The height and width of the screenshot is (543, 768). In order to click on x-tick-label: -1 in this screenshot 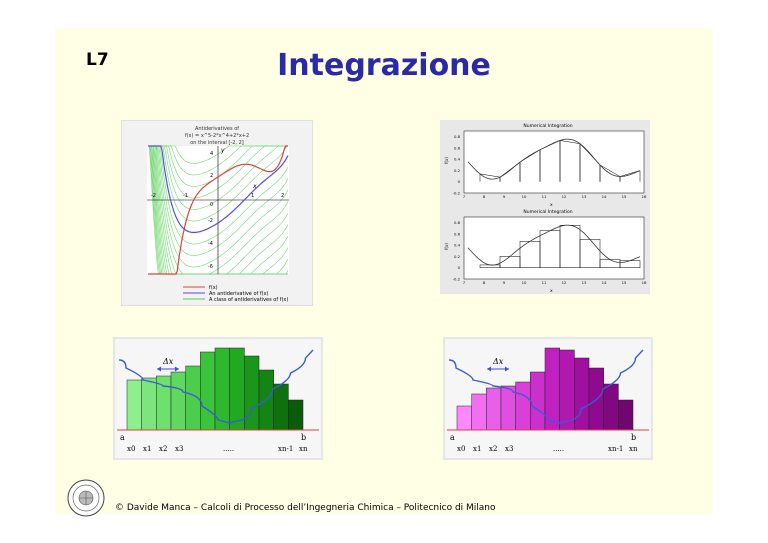, I will do `click(185, 196)`.